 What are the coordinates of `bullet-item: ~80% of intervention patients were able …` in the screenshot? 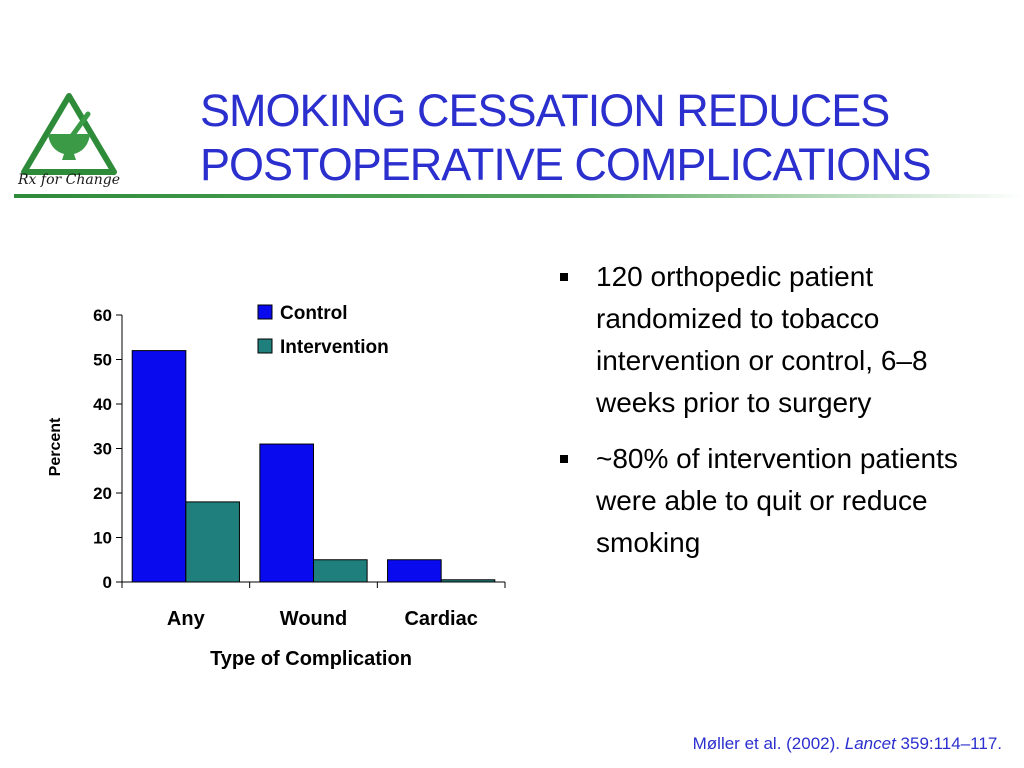 It's located at (766, 501).